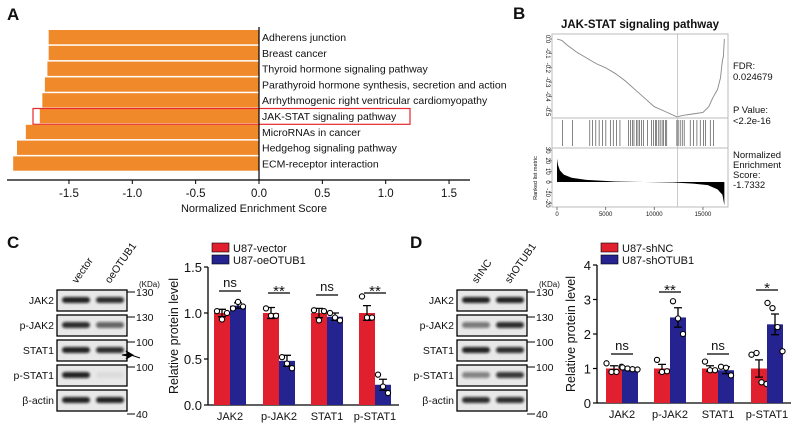 This screenshot has height=428, width=795. I want to click on fdr-value: 0.024679, so click(753, 77).